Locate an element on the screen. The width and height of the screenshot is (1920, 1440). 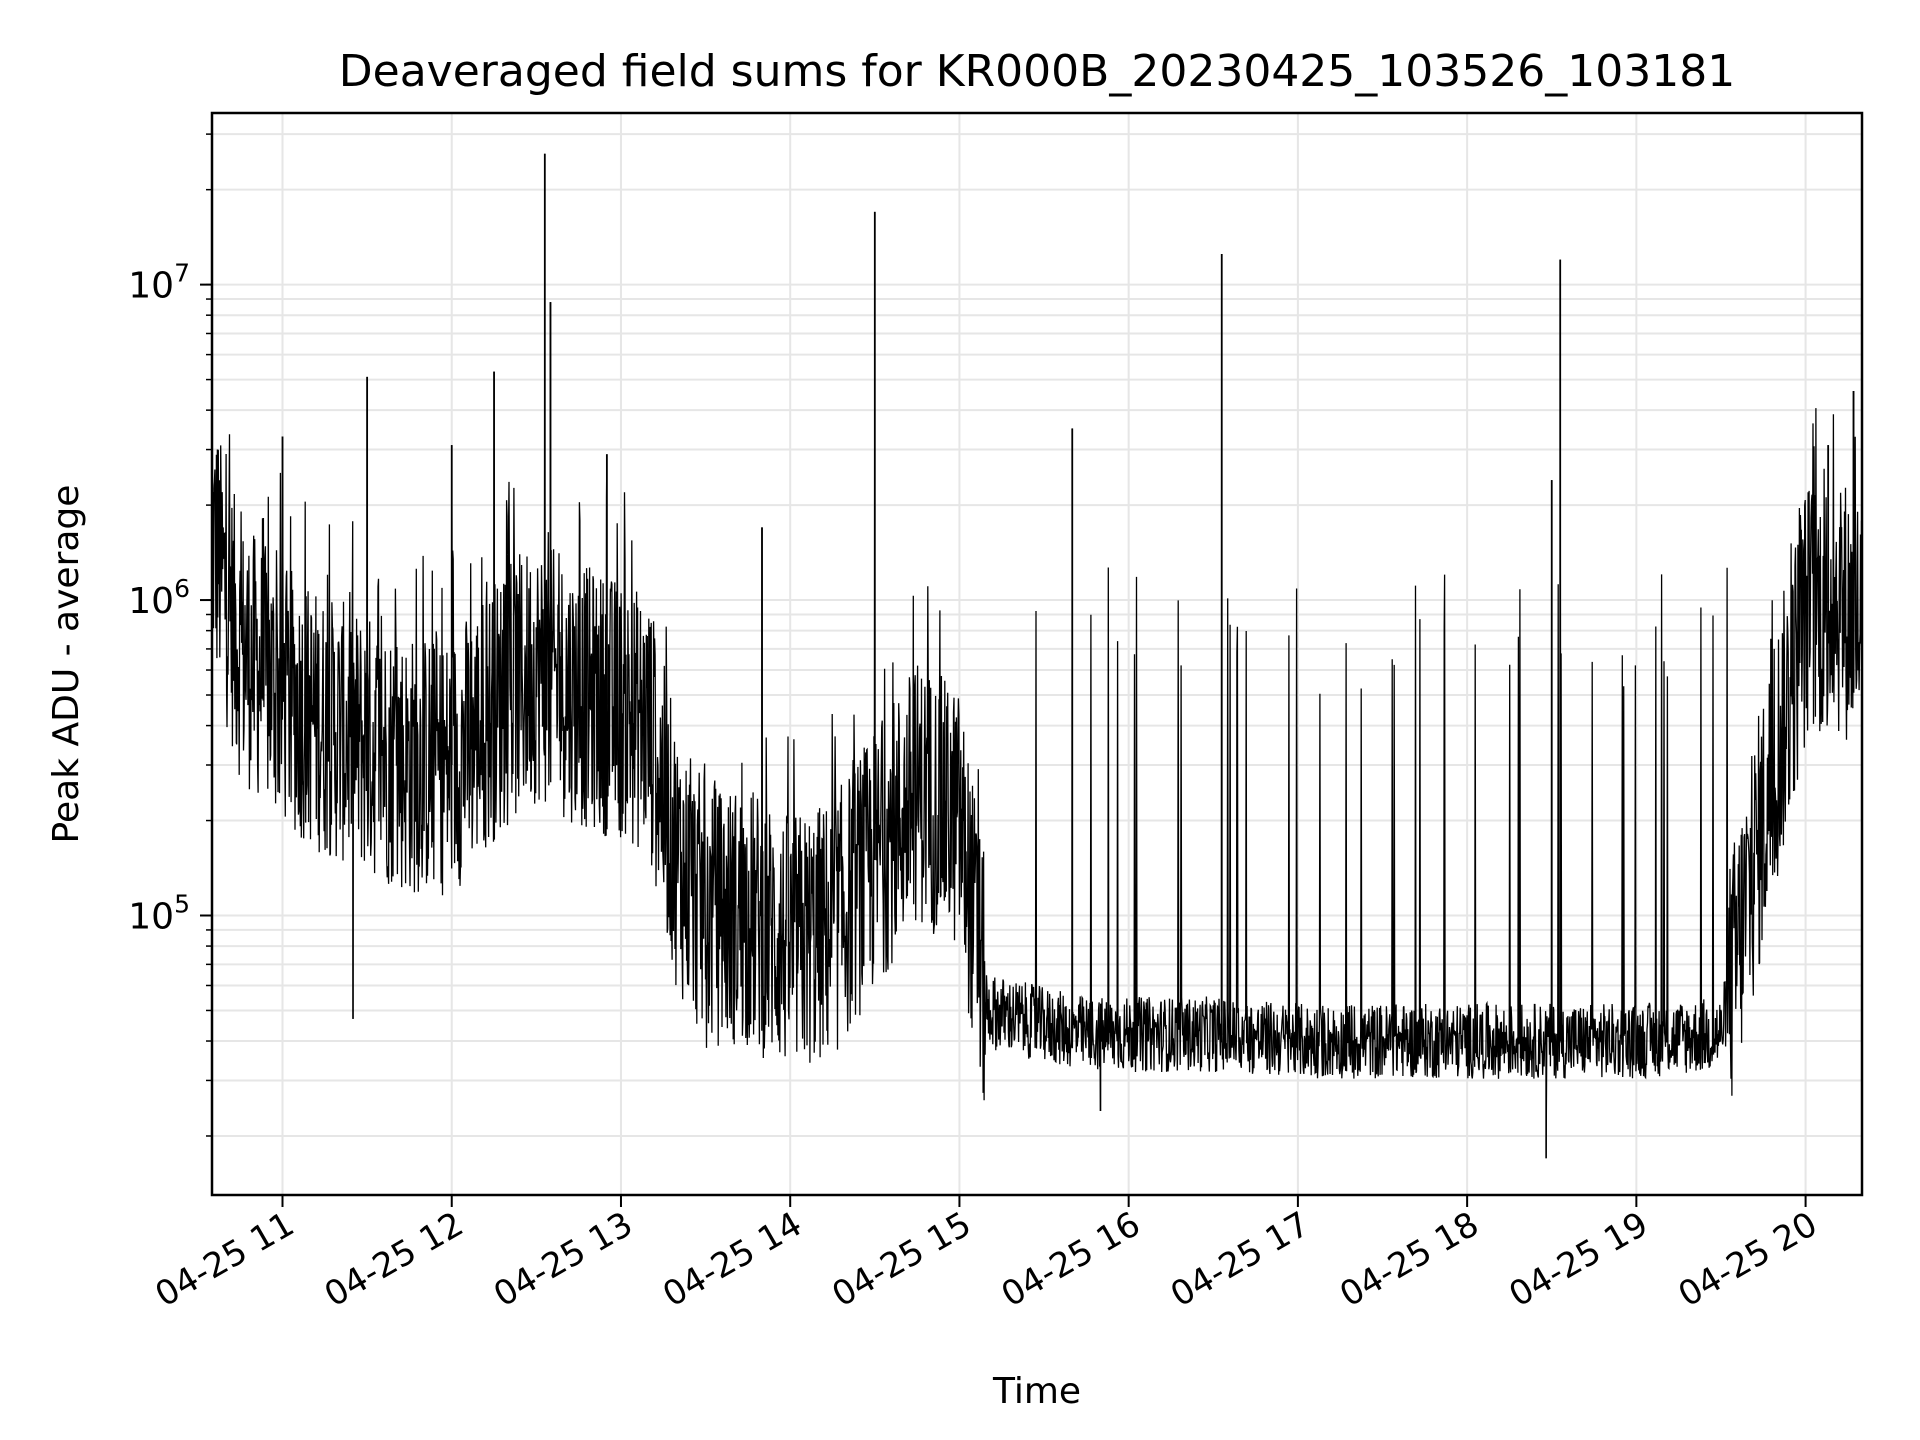
x-axis-label: Time is located at coordinates (1036, 1391).